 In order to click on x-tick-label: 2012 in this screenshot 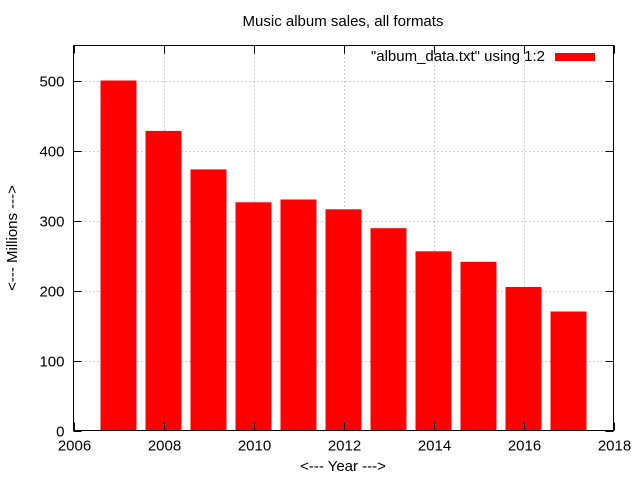, I will do `click(344, 446)`.